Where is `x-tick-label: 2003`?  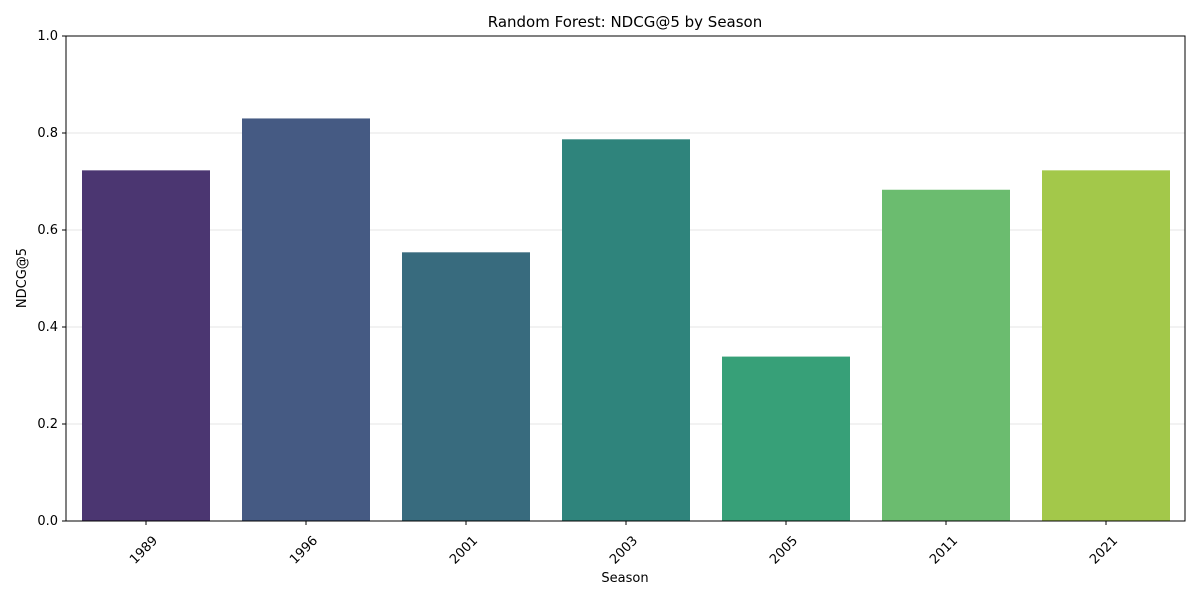 x-tick-label: 2003 is located at coordinates (624, 550).